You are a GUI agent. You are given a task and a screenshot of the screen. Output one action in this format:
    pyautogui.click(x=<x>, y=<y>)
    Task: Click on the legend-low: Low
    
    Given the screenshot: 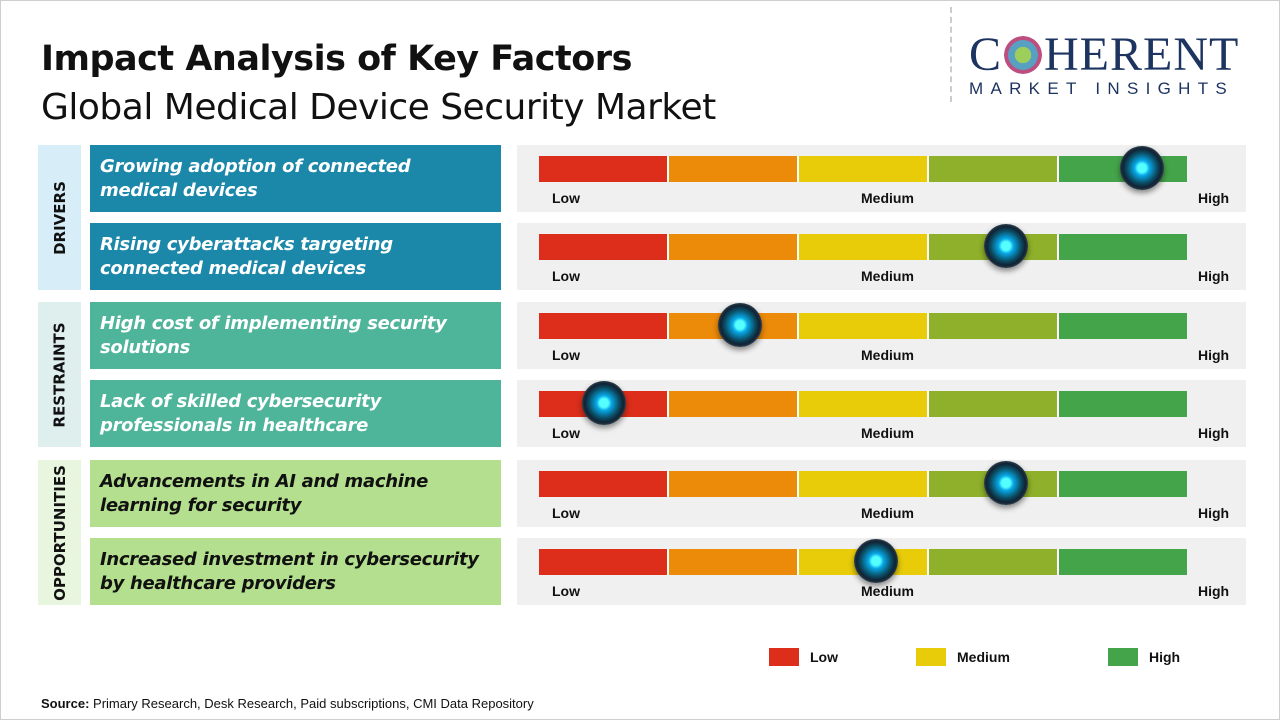 What is the action you would take?
    pyautogui.click(x=803, y=657)
    